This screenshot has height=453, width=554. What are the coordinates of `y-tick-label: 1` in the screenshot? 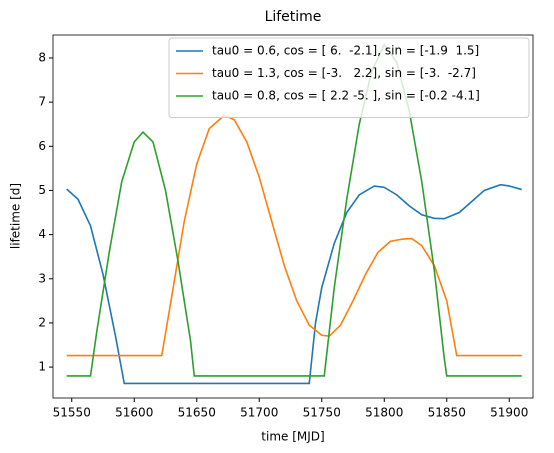 It's located at (42, 367).